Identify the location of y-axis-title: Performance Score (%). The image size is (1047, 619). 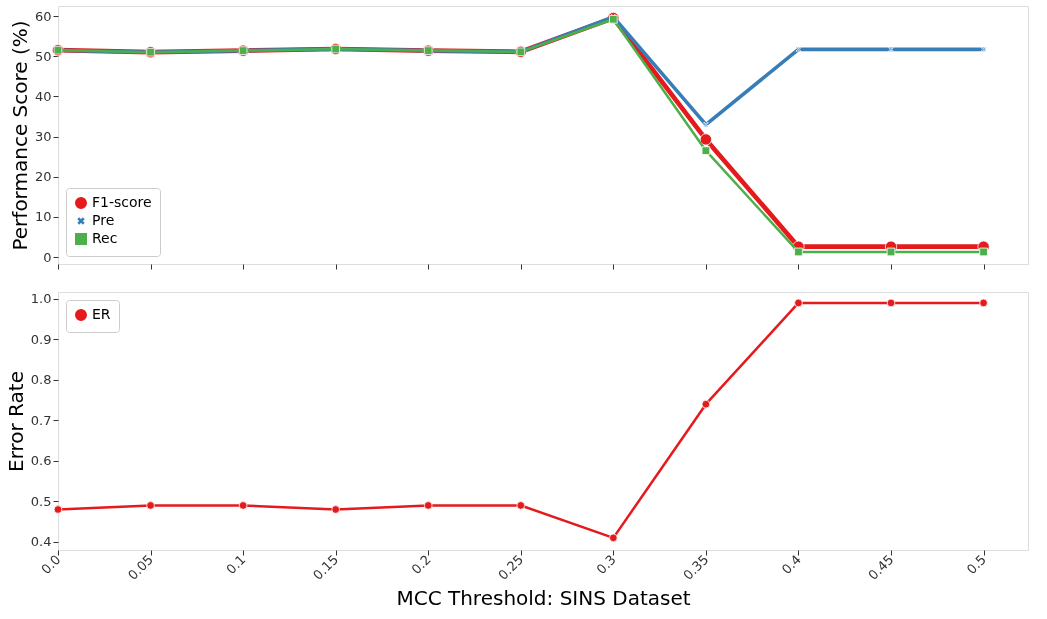
(19, 135).